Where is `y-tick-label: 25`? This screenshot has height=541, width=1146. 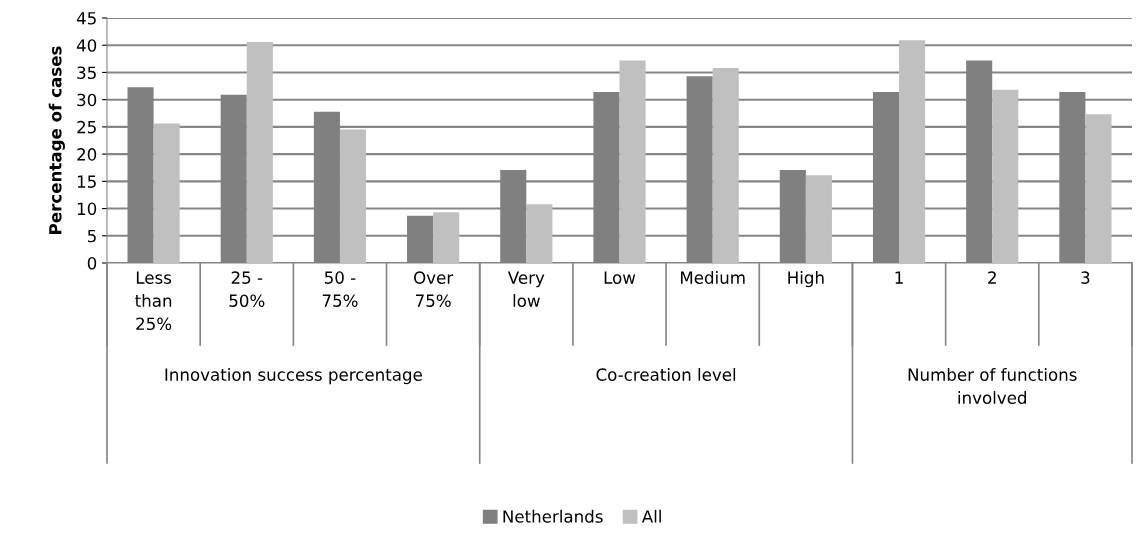
y-tick-label: 25 is located at coordinates (86, 127).